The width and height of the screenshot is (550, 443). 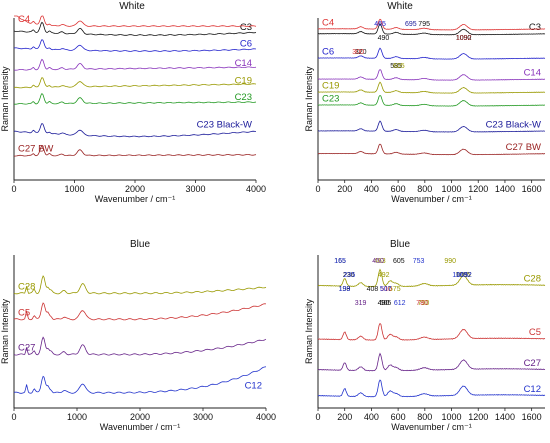 I want to click on series-label: C14, so click(x=243, y=63).